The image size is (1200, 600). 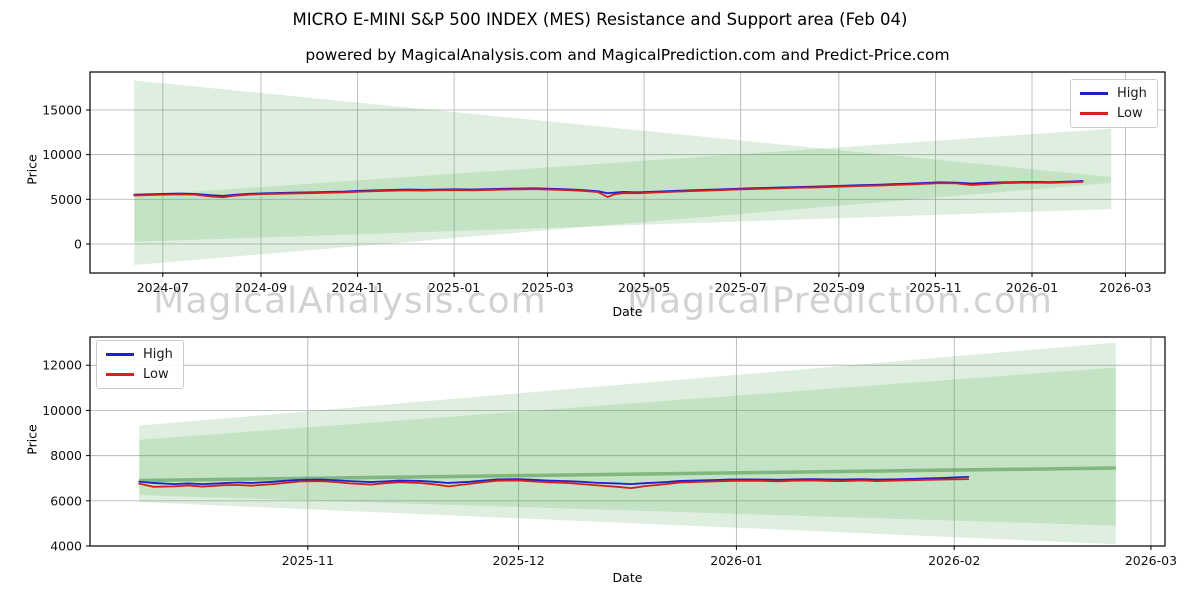 I want to click on svg-text: 6000, so click(x=66, y=500).